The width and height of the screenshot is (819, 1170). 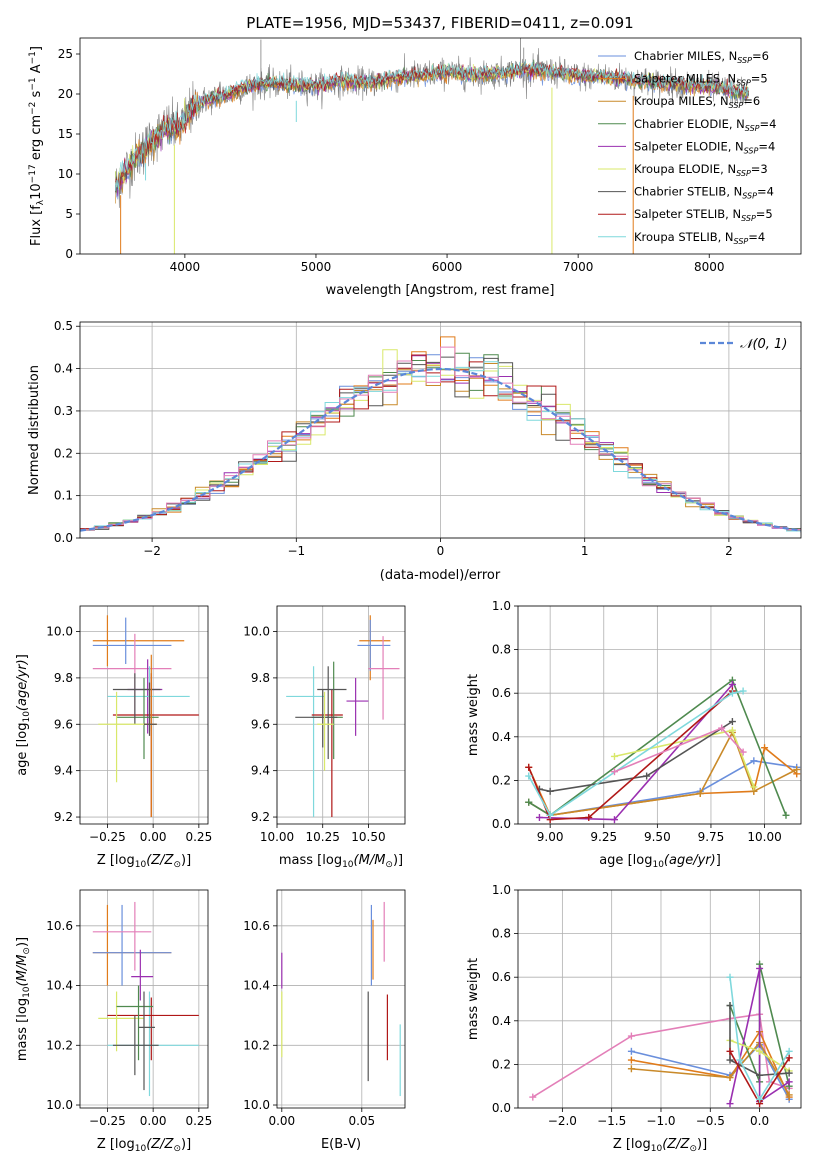 I want to click on x-tick-label: −1.5, so click(x=611, y=1121).